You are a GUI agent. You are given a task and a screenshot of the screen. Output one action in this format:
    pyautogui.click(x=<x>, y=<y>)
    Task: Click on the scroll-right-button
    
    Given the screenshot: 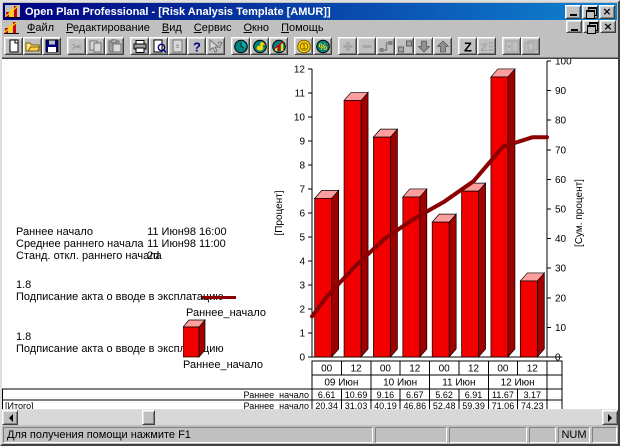 What is the action you would take?
    pyautogui.click(x=610, y=417)
    